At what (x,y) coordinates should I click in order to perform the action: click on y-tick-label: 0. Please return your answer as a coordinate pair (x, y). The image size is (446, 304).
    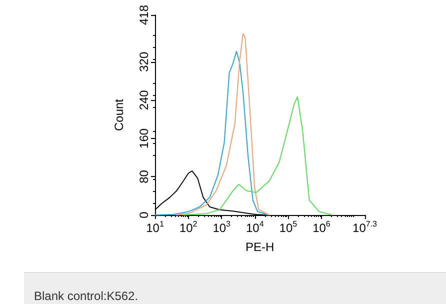
    Looking at the image, I should click on (144, 214).